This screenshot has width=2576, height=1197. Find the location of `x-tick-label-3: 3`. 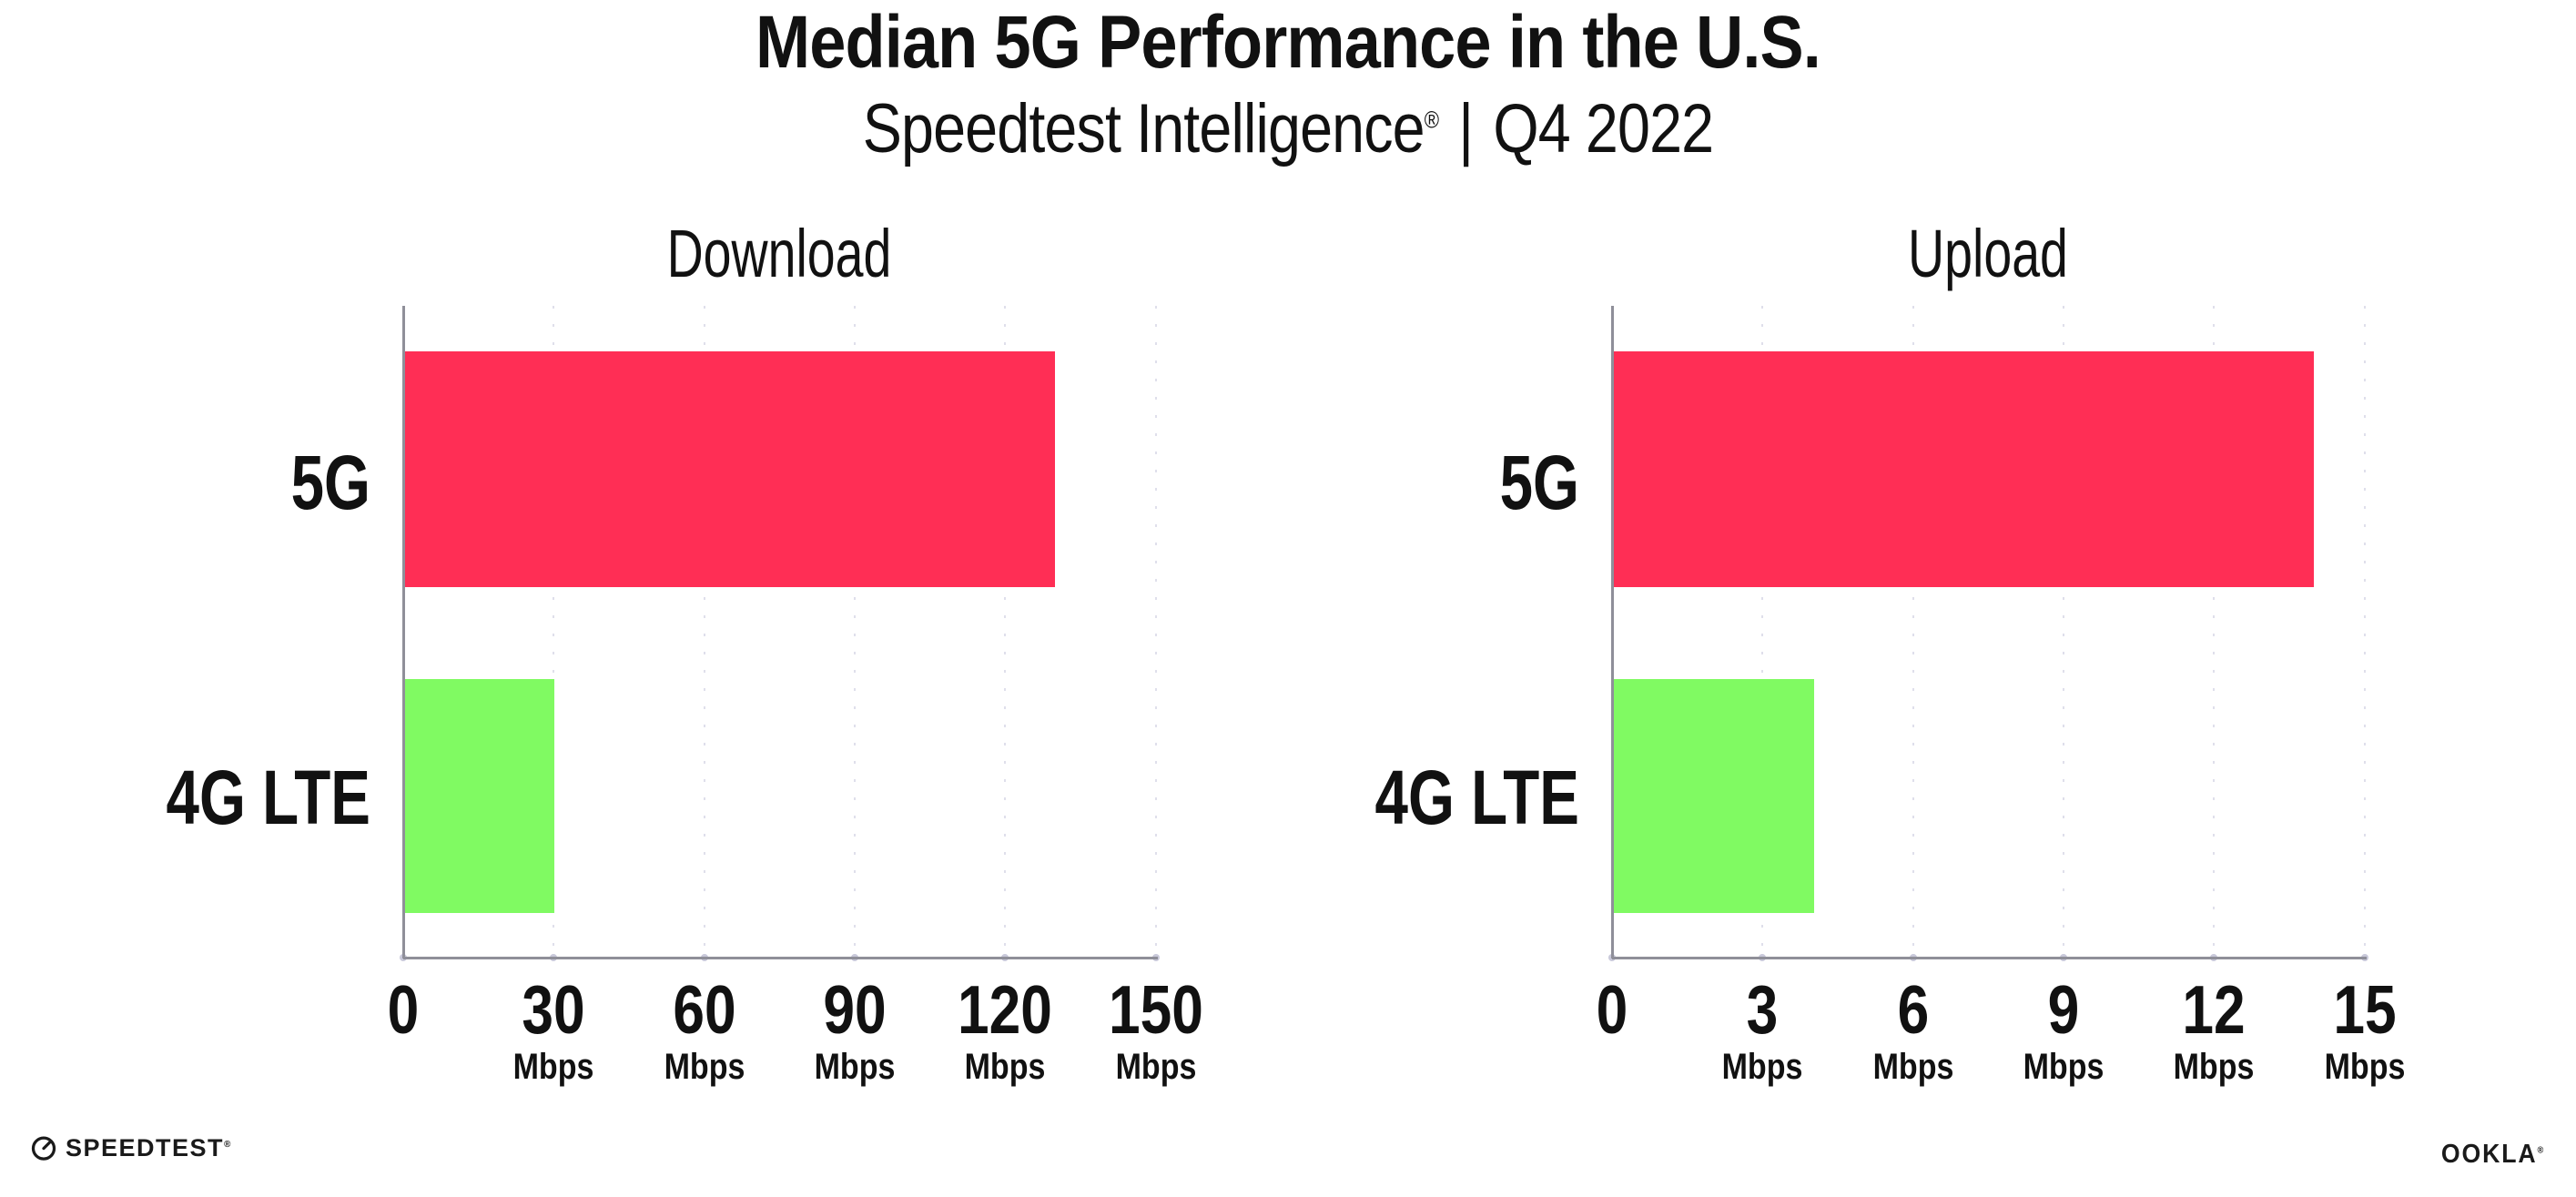

x-tick-label-3: 3 is located at coordinates (1762, 1010).